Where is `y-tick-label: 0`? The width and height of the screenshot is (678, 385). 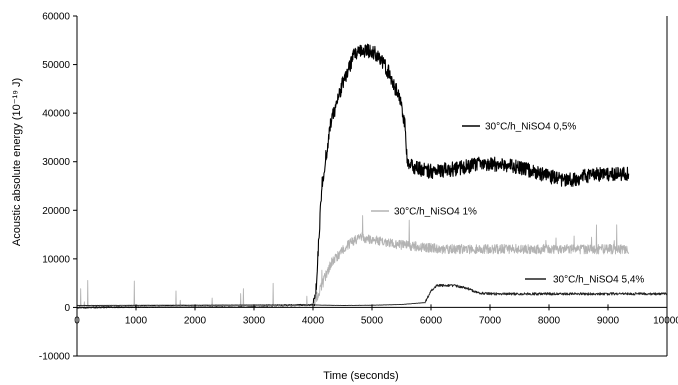 y-tick-label: 0 is located at coordinates (67, 308).